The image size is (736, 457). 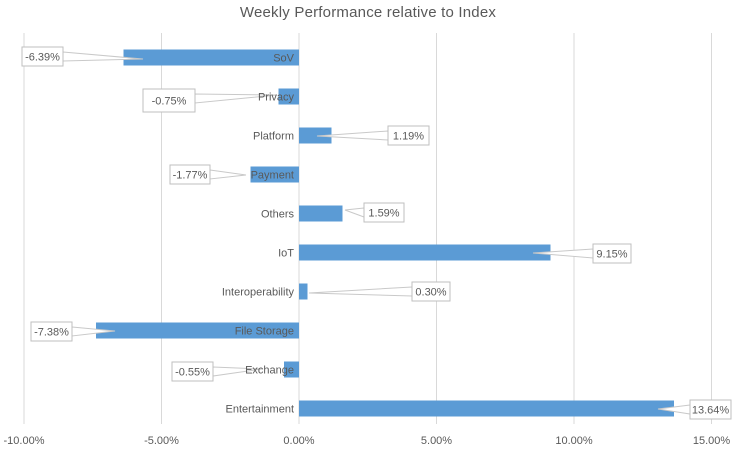 I want to click on data-label: -7.38%, so click(x=51, y=333).